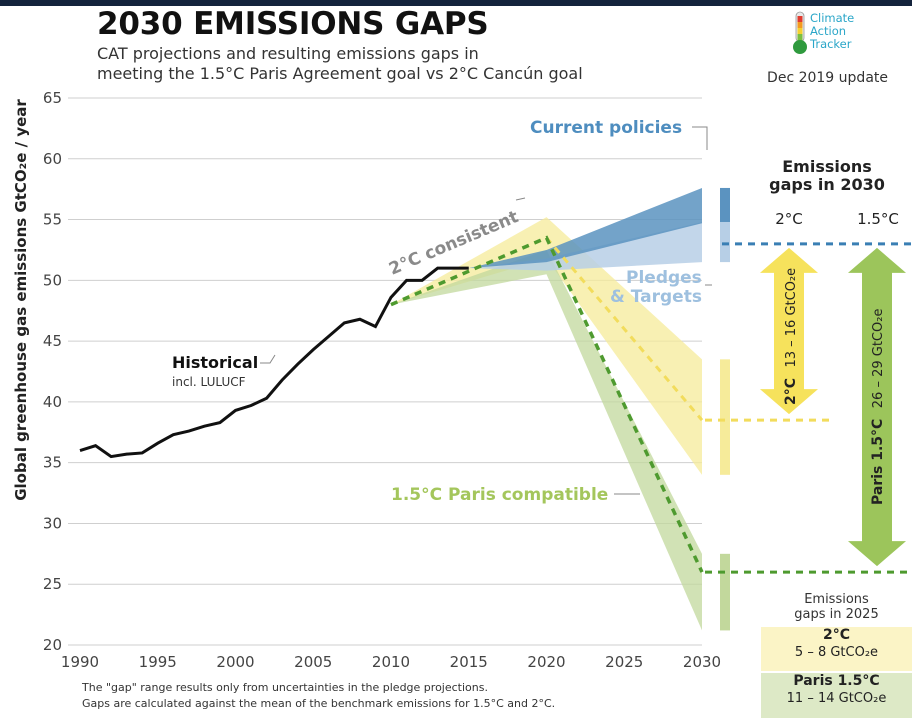  Describe the element at coordinates (52, 371) in the screenshot. I see `y-tick-labels: 20 25 30 35 40 45 50 55 60 65` at that location.